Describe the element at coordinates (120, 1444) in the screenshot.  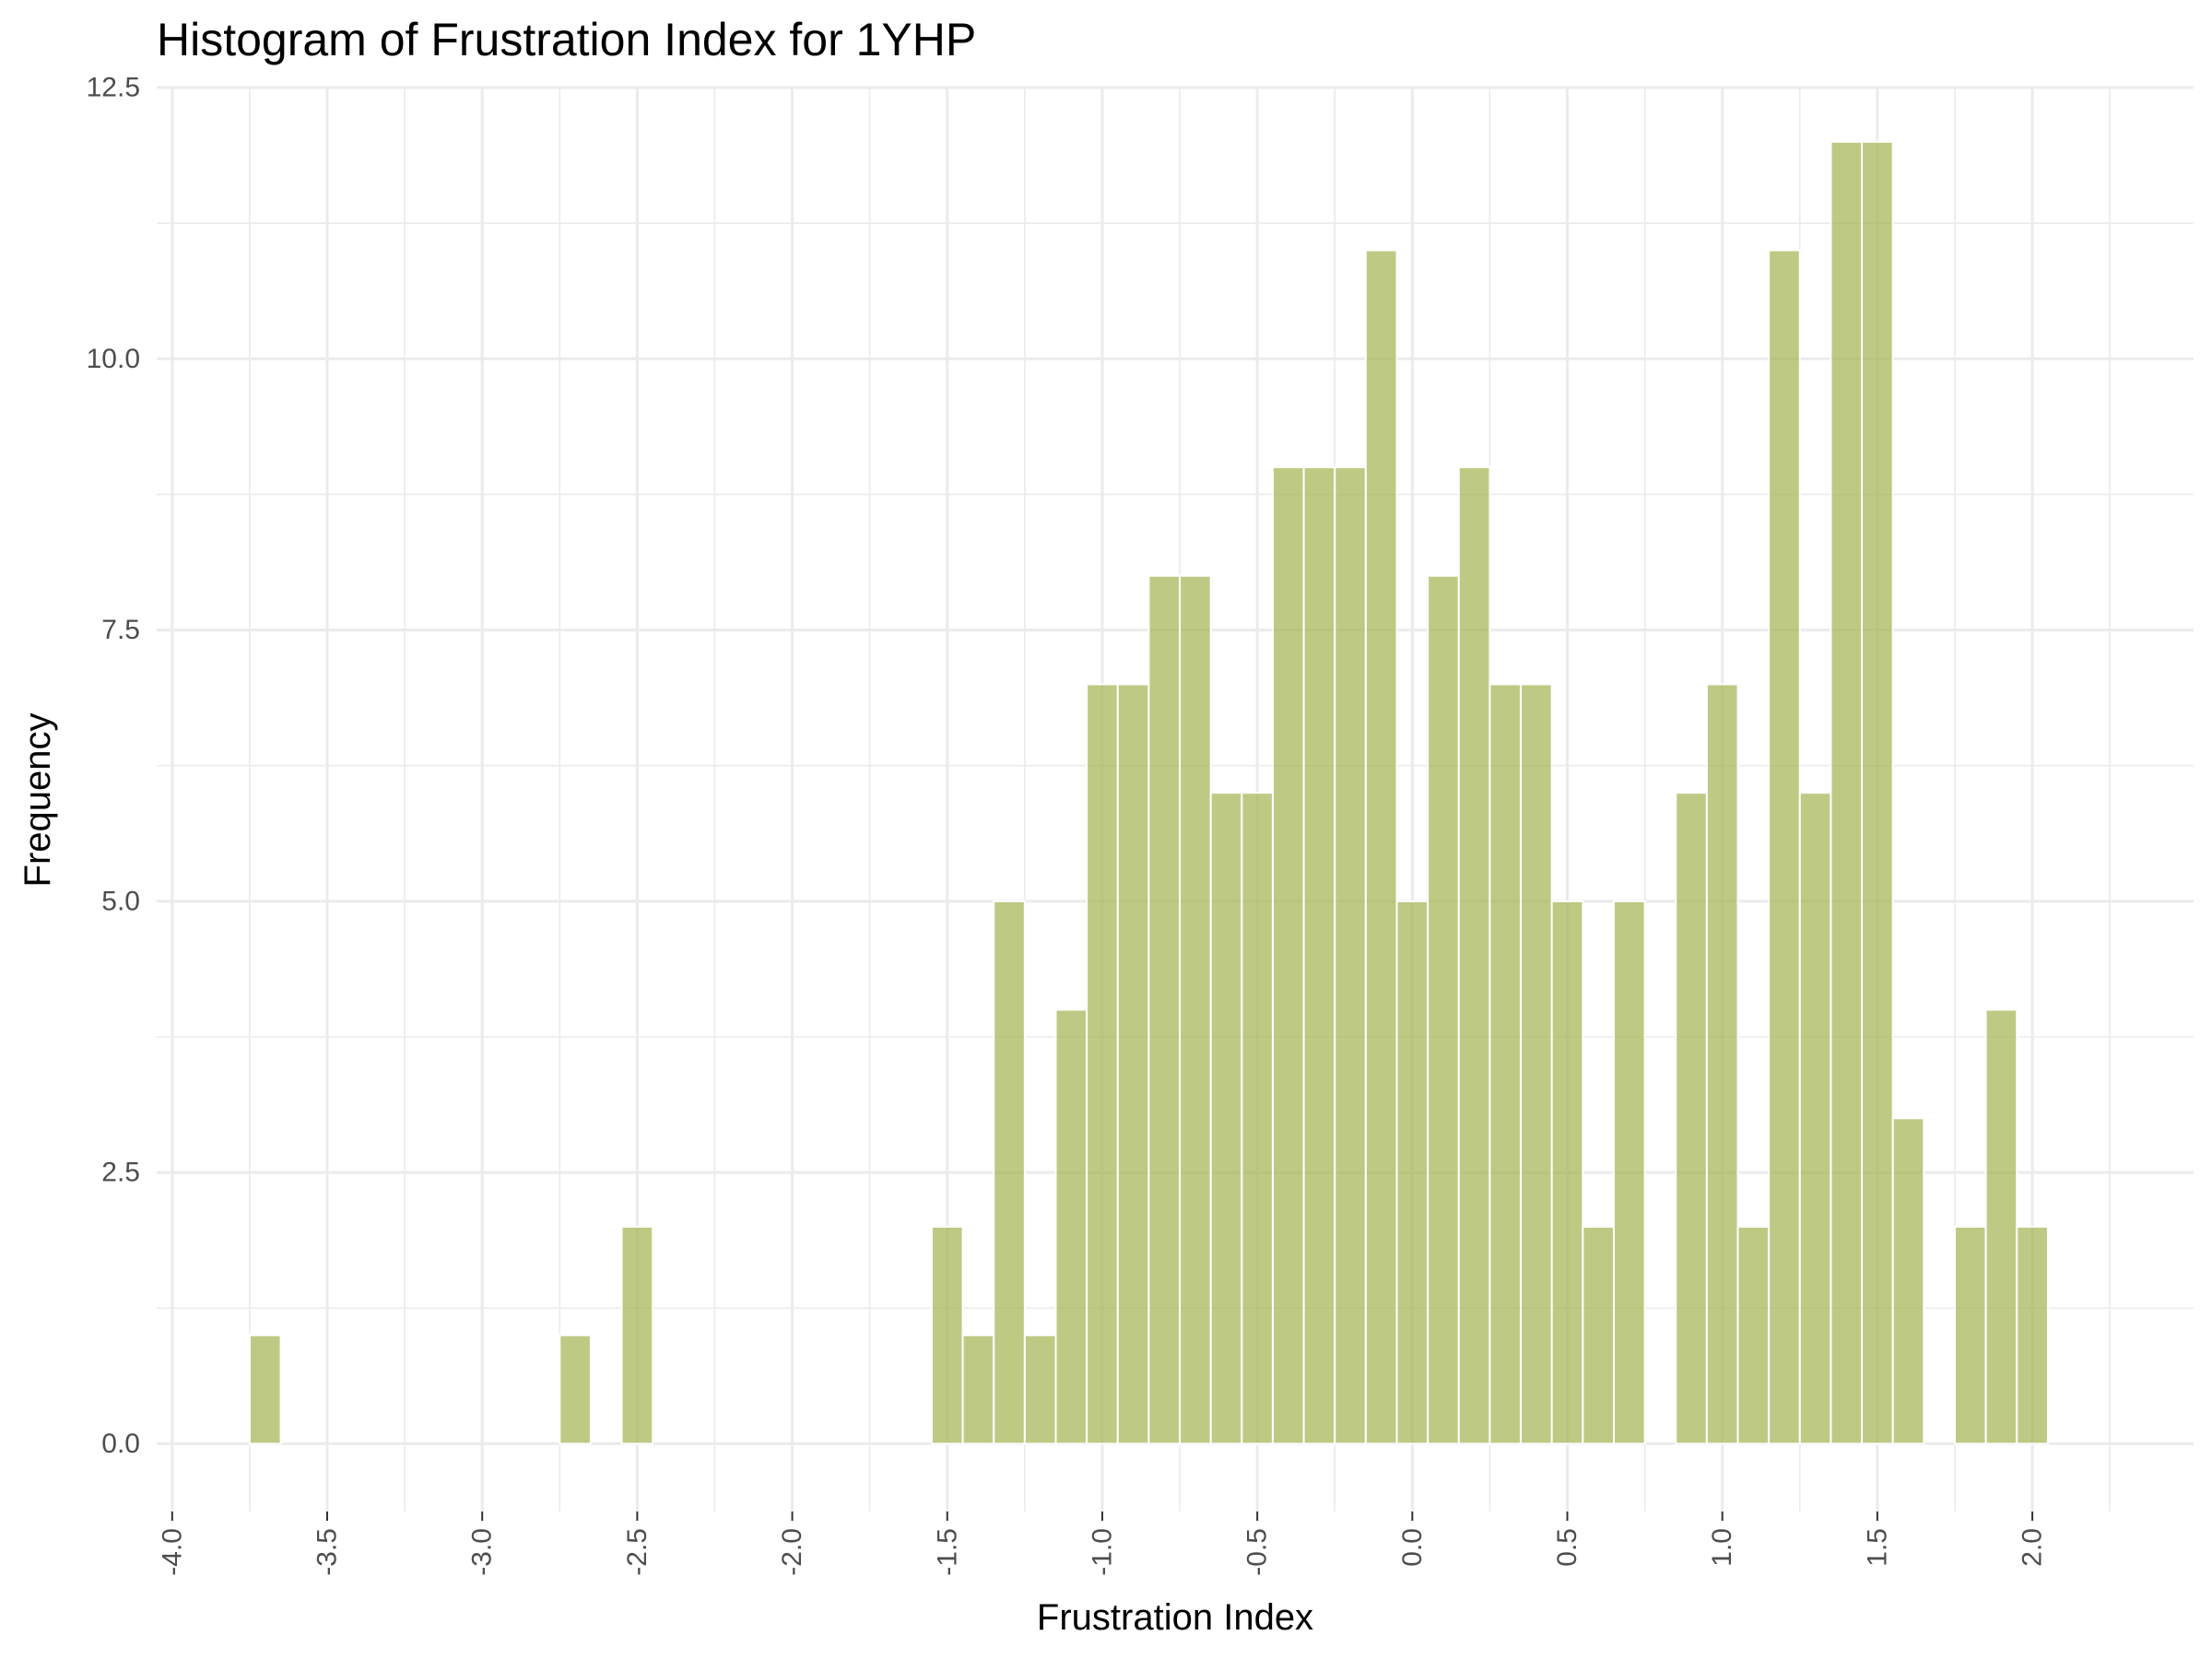
I see `y-tick-label: 0.0` at that location.